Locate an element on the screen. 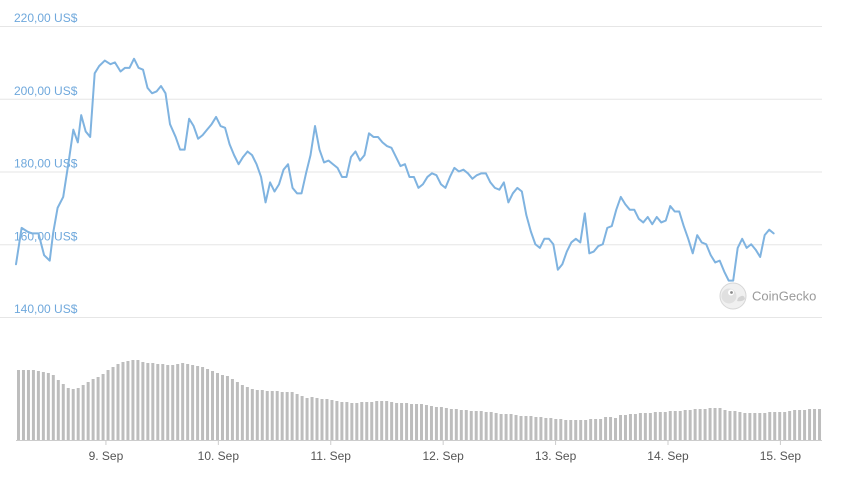  gecko-logo-icon is located at coordinates (733, 296).